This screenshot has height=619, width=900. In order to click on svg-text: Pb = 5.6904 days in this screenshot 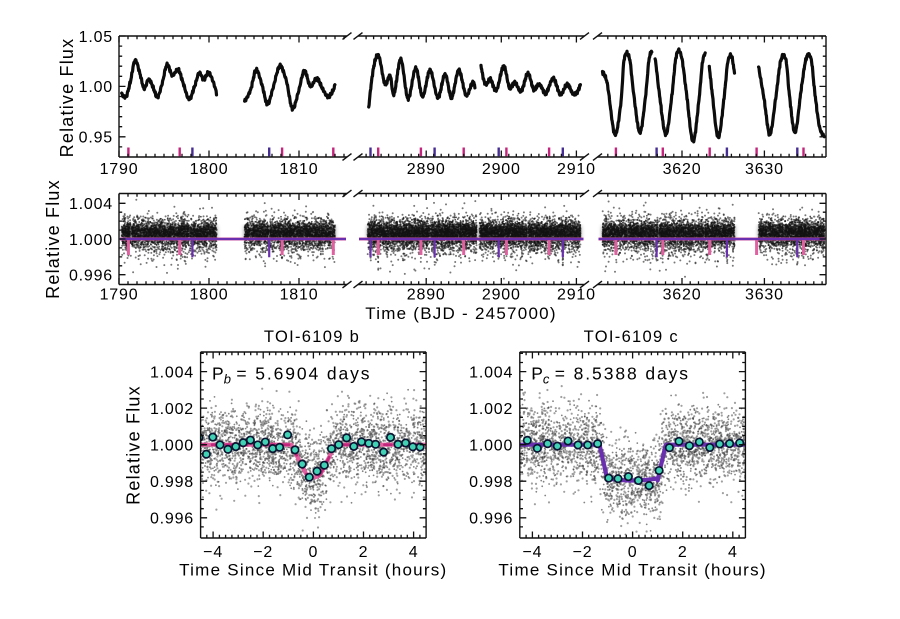, I will do `click(291, 375)`.